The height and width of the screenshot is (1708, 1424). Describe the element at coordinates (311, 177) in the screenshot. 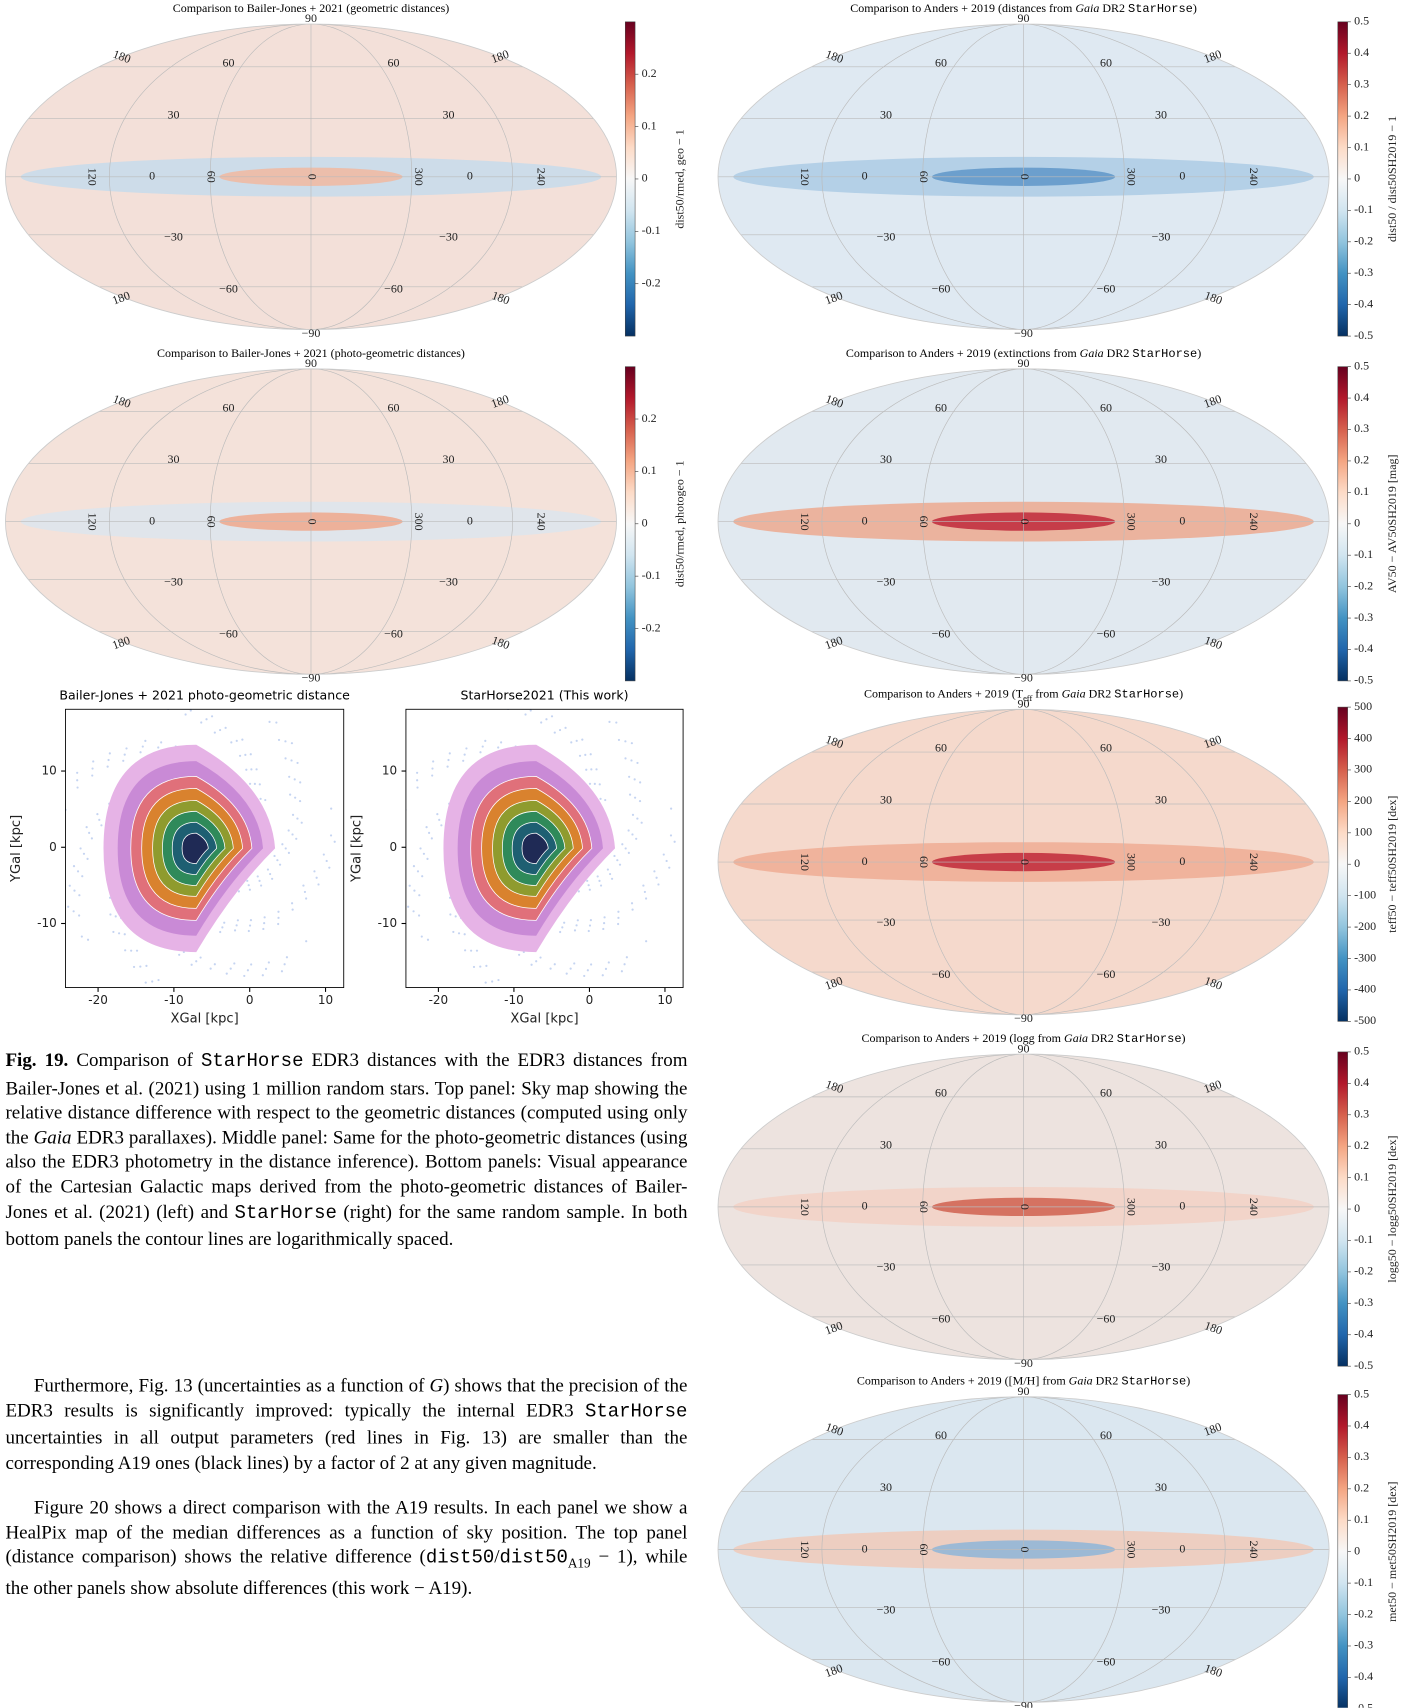

I see `sky-map` at that location.